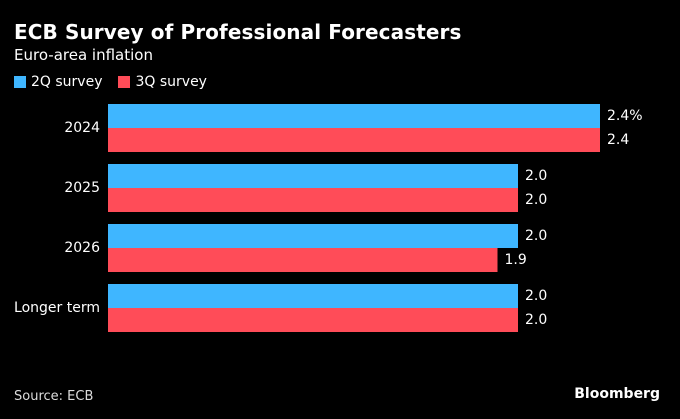 The image size is (680, 419). Describe the element at coordinates (354, 116) in the screenshot. I see `bar-2024-s1` at that location.